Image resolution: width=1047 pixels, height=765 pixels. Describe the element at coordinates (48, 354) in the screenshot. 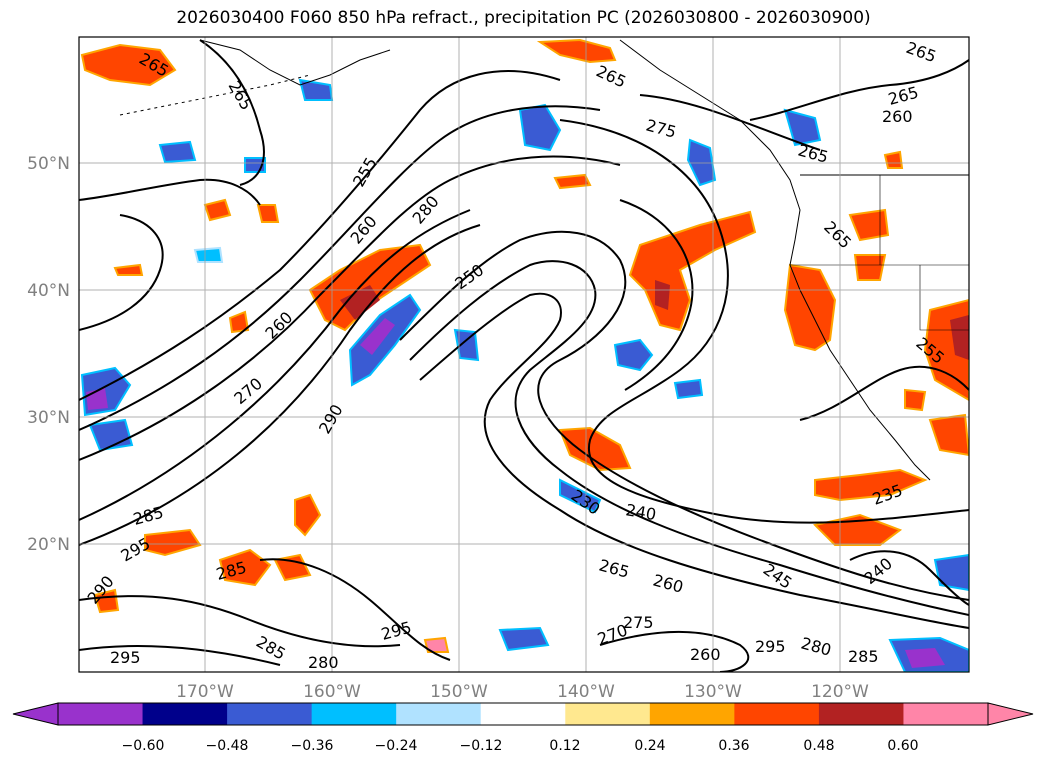

I see `latitude-labels: 50°N 40°N 30°N 20°N` at that location.